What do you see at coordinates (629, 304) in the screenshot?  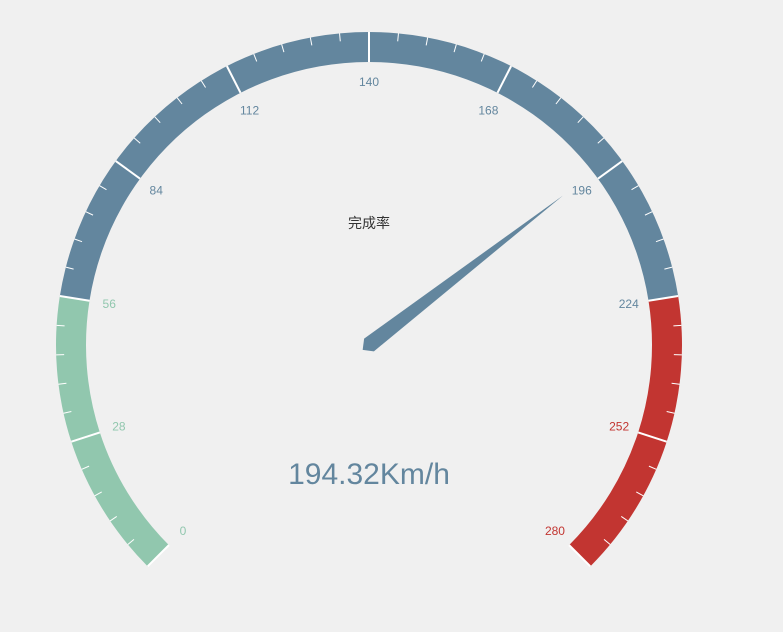 I see `gauge-tick-label: 224` at bounding box center [629, 304].